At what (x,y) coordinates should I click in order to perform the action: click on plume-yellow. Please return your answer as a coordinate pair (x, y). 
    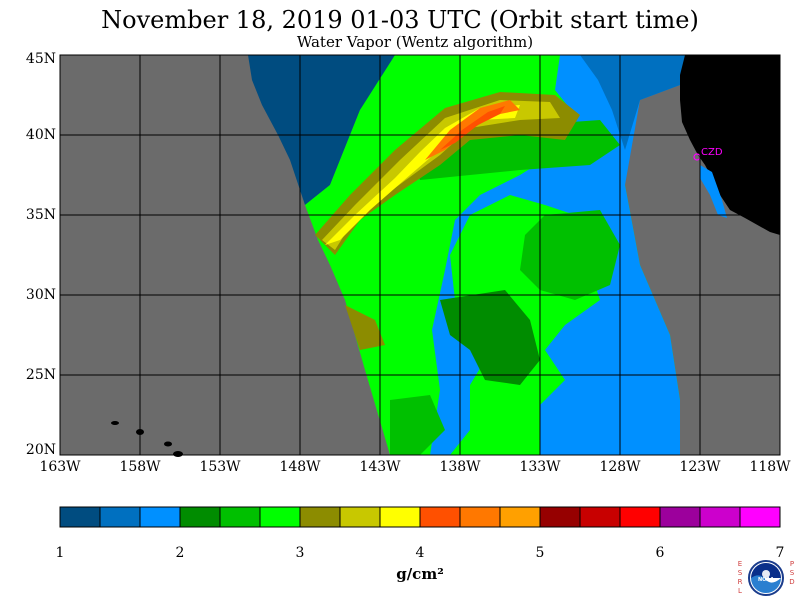
    Looking at the image, I should click on (422, 175).